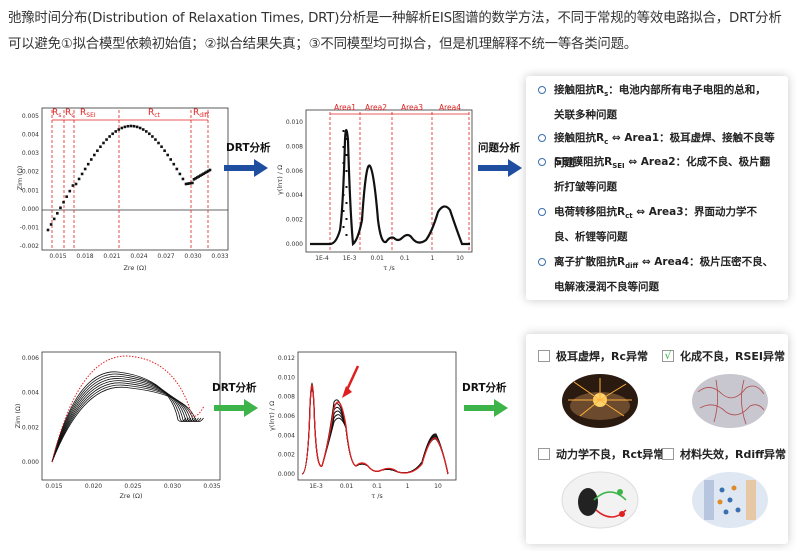 The width and height of the screenshot is (800, 551). Describe the element at coordinates (316, 486) in the screenshot. I see `x-tick-label: 1E-3` at that location.